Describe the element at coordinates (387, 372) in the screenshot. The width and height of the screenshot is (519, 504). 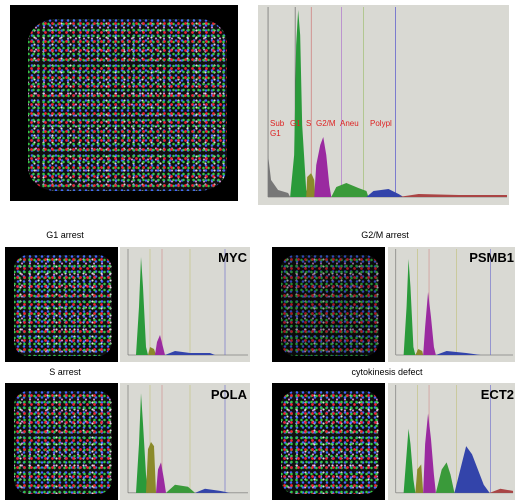
I see `panel-title: cytokinesis defect` at that location.